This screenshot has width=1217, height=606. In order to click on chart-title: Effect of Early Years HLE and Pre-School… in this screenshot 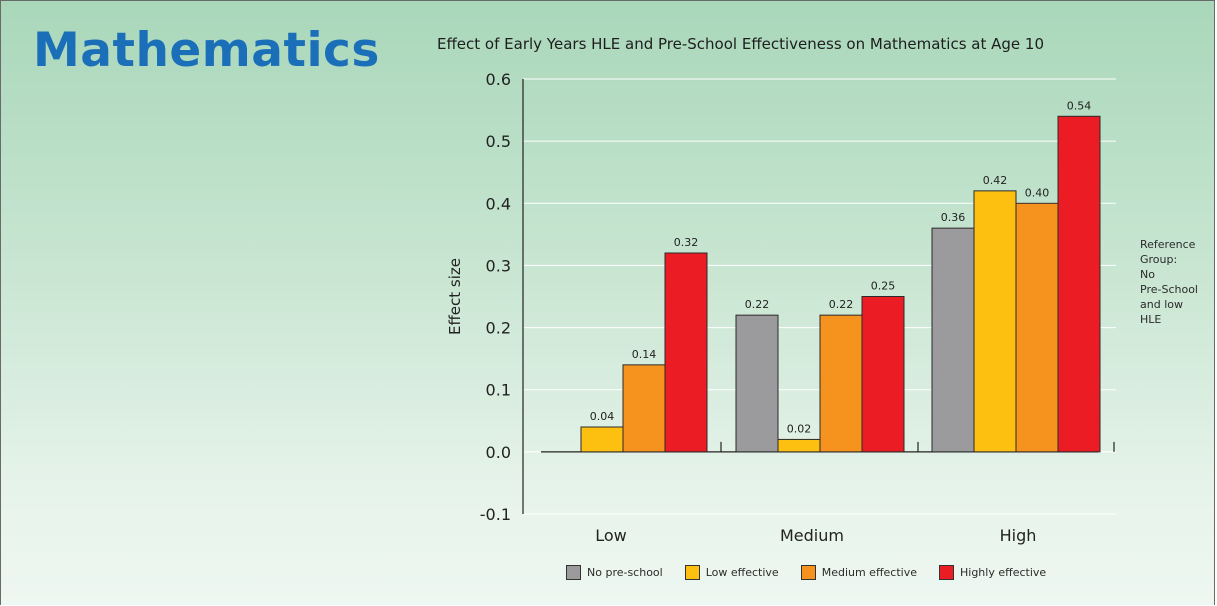, I will do `click(741, 44)`.